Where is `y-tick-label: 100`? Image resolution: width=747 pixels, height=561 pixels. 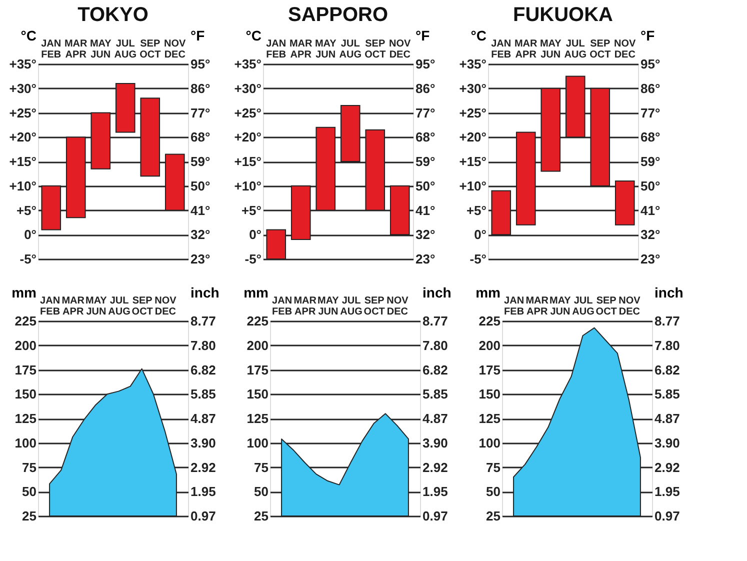
y-tick-label: 100 is located at coordinates (489, 442).